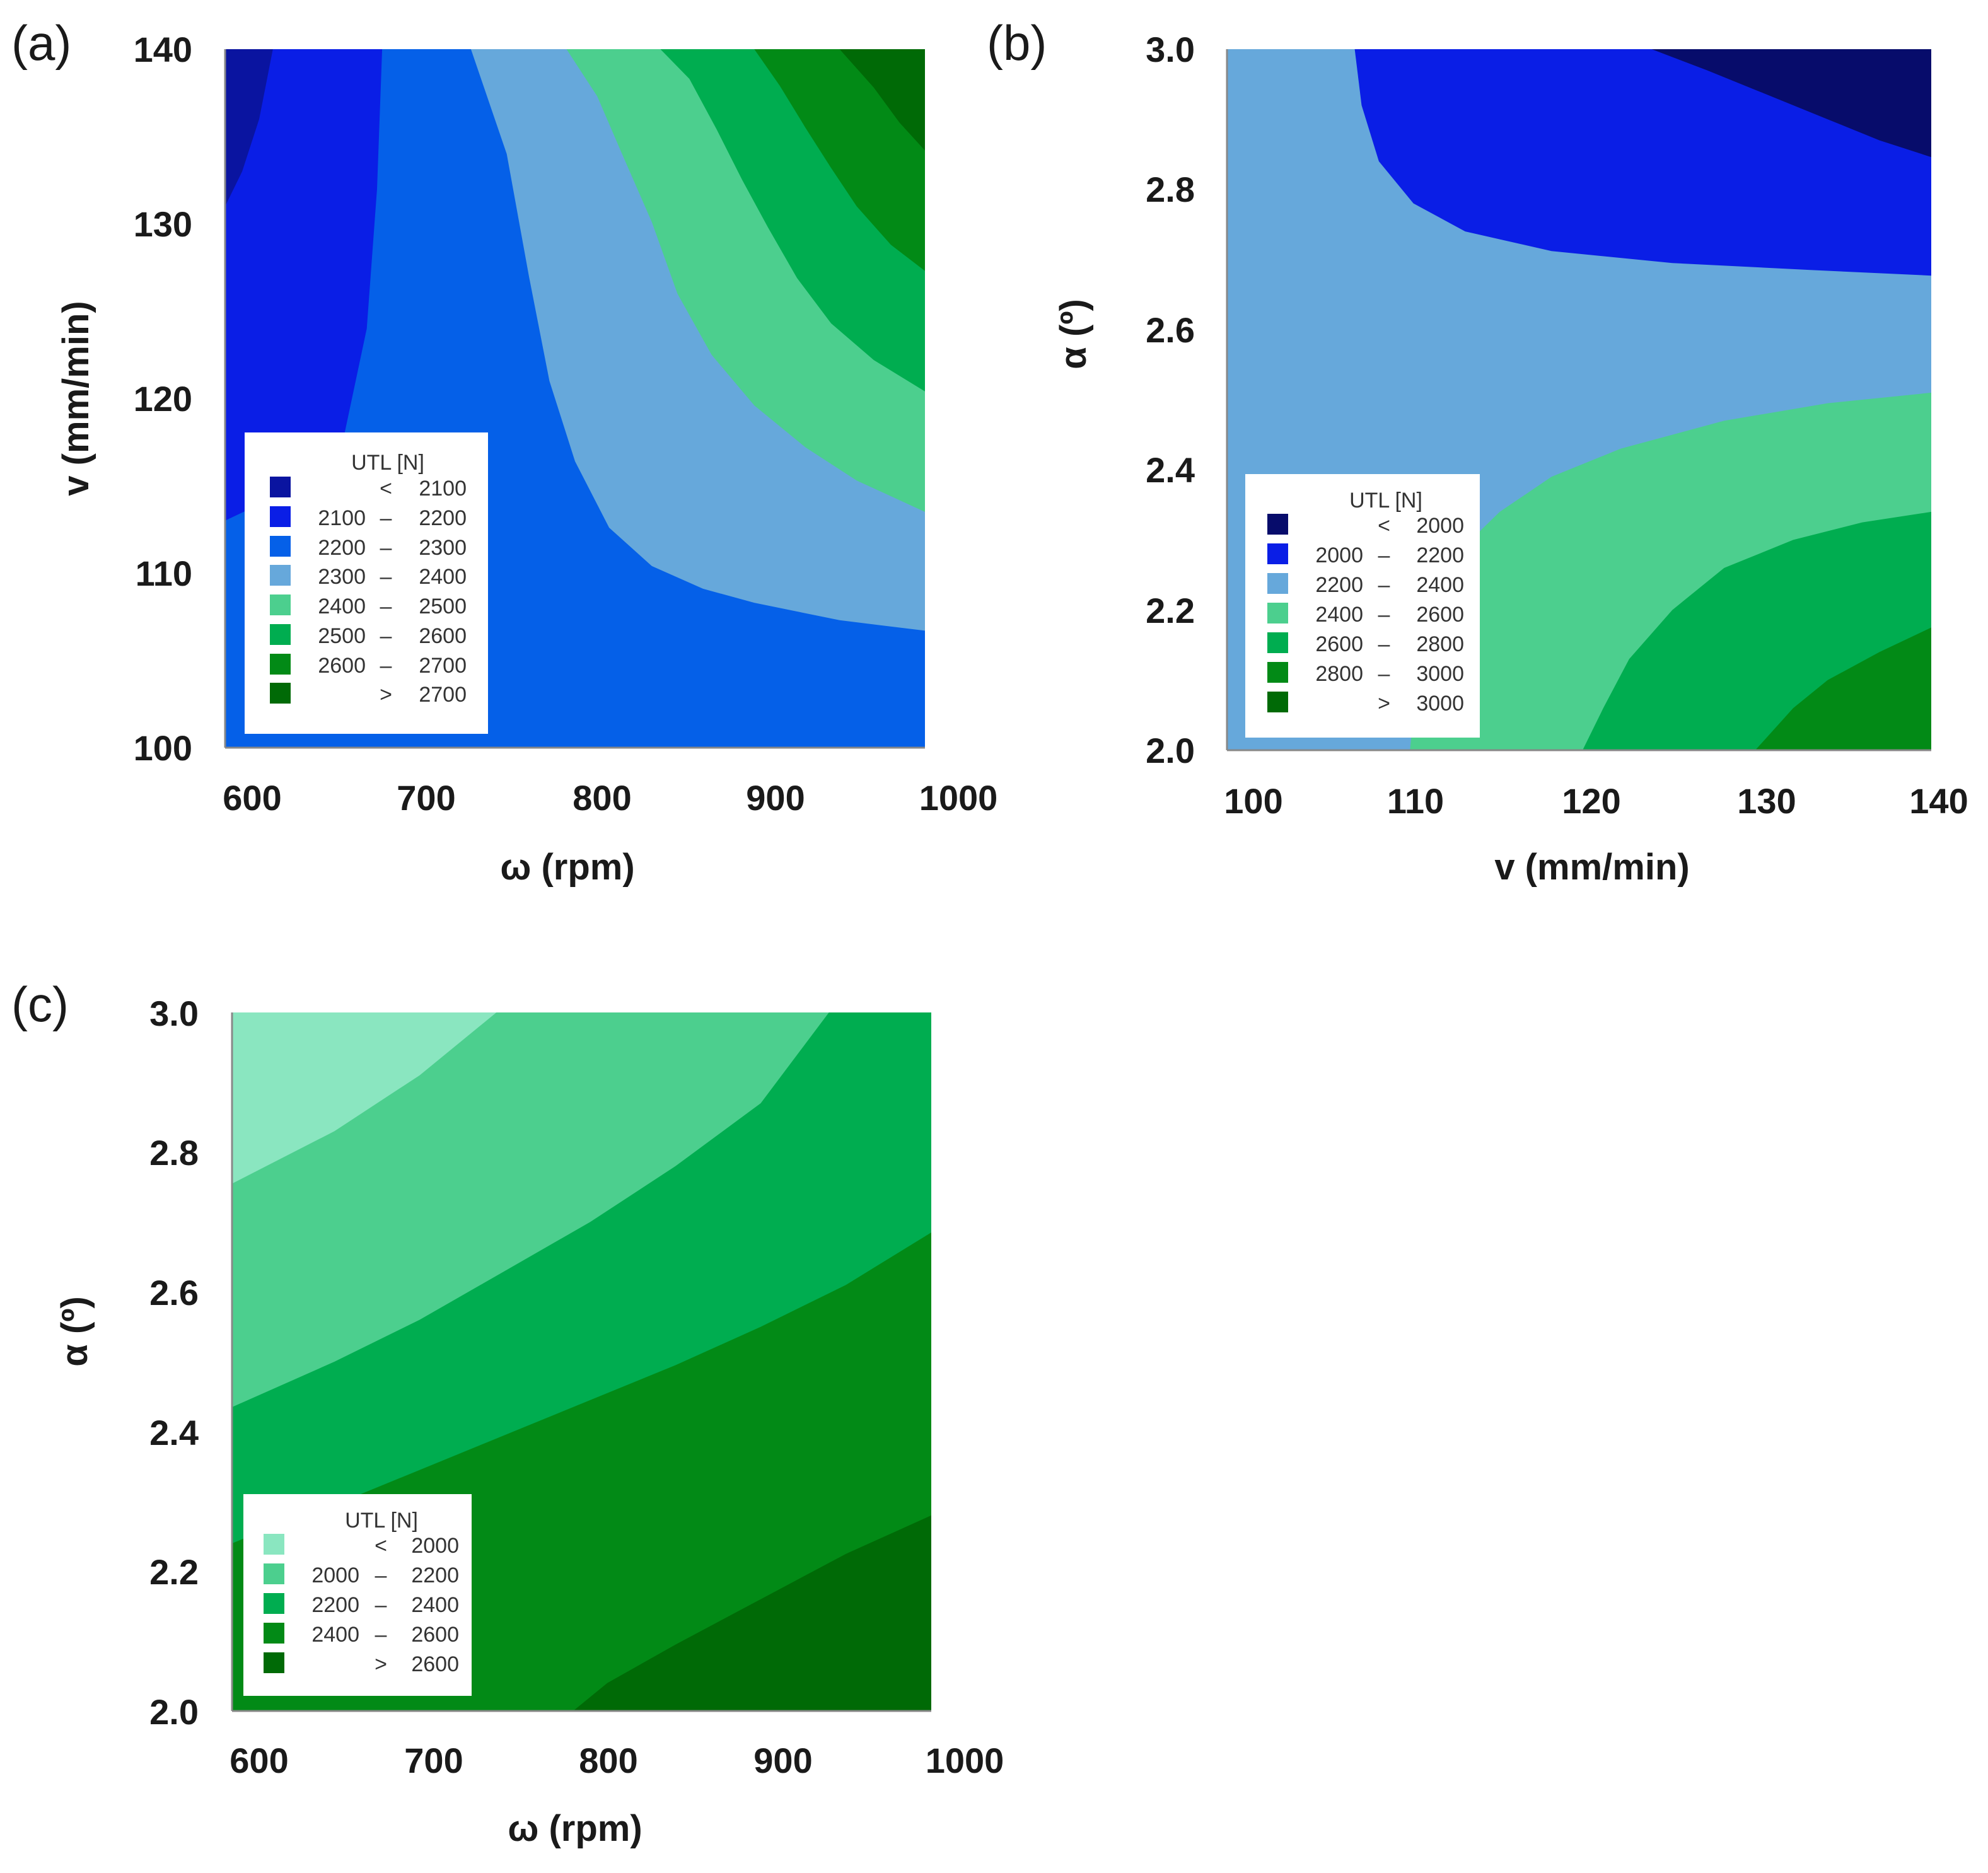  What do you see at coordinates (1366, 555) in the screenshot?
I see `panel-b-legend-row: 2000 – 2200` at bounding box center [1366, 555].